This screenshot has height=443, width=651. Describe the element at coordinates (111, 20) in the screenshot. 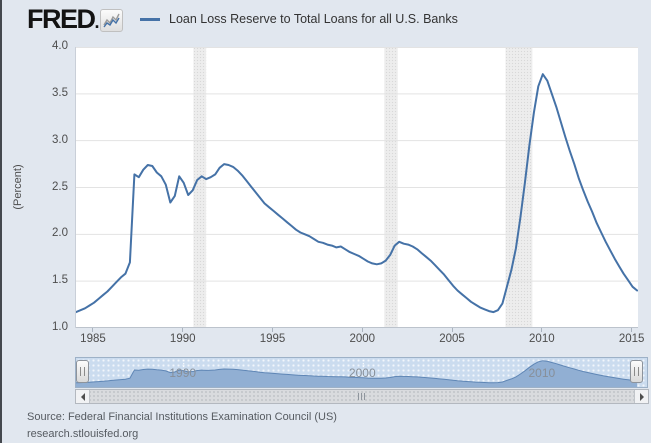

I see `fred-chart-icon` at that location.